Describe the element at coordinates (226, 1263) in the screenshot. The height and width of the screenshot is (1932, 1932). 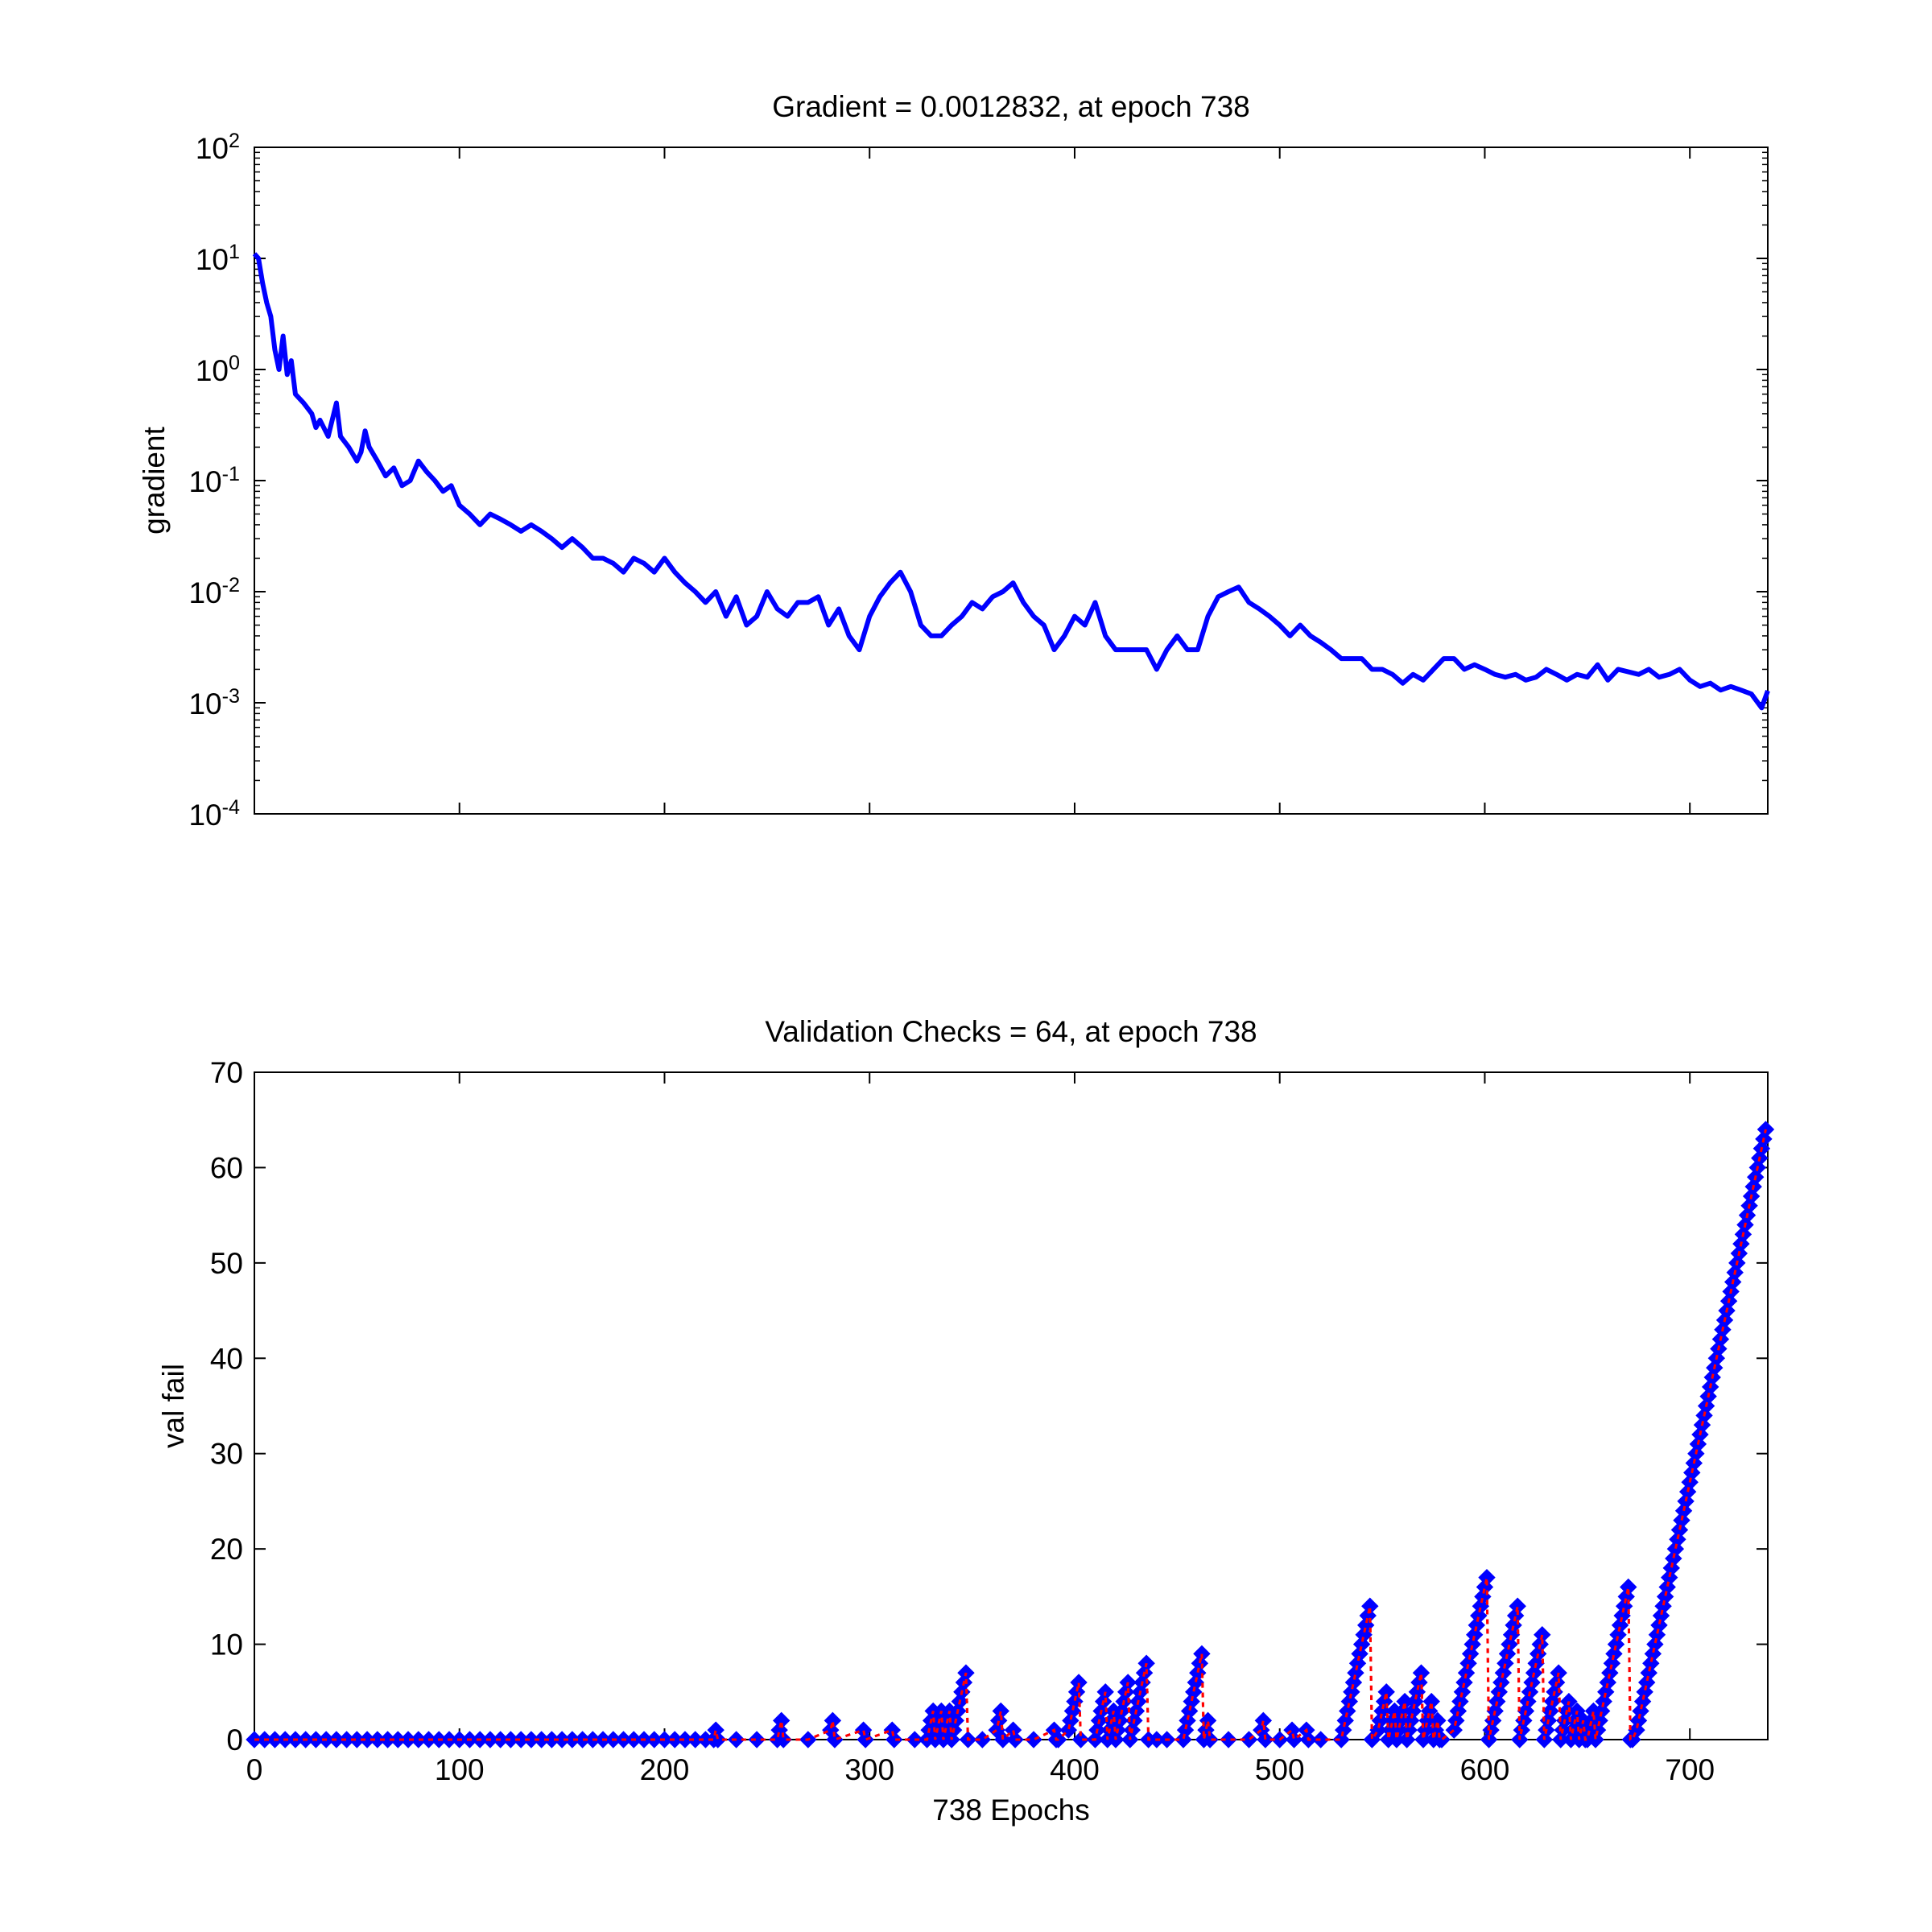
I see `y-tick-label: 50` at that location.